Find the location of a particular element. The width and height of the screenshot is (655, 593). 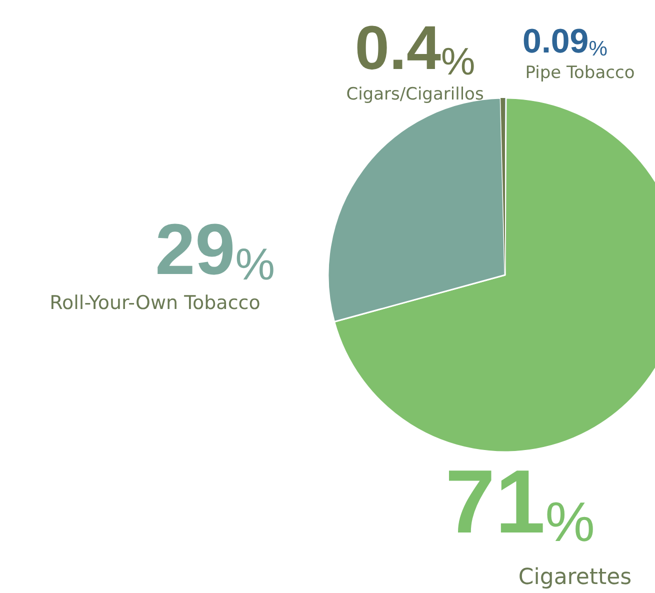

data-label: 0.4% is located at coordinates (415, 49).